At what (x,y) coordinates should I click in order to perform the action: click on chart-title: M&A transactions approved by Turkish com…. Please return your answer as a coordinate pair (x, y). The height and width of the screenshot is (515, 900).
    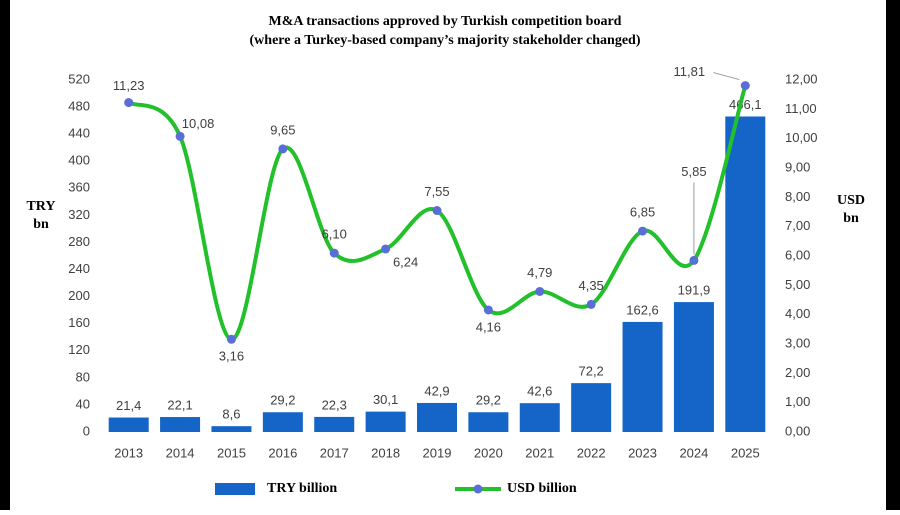
    Looking at the image, I should click on (445, 21).